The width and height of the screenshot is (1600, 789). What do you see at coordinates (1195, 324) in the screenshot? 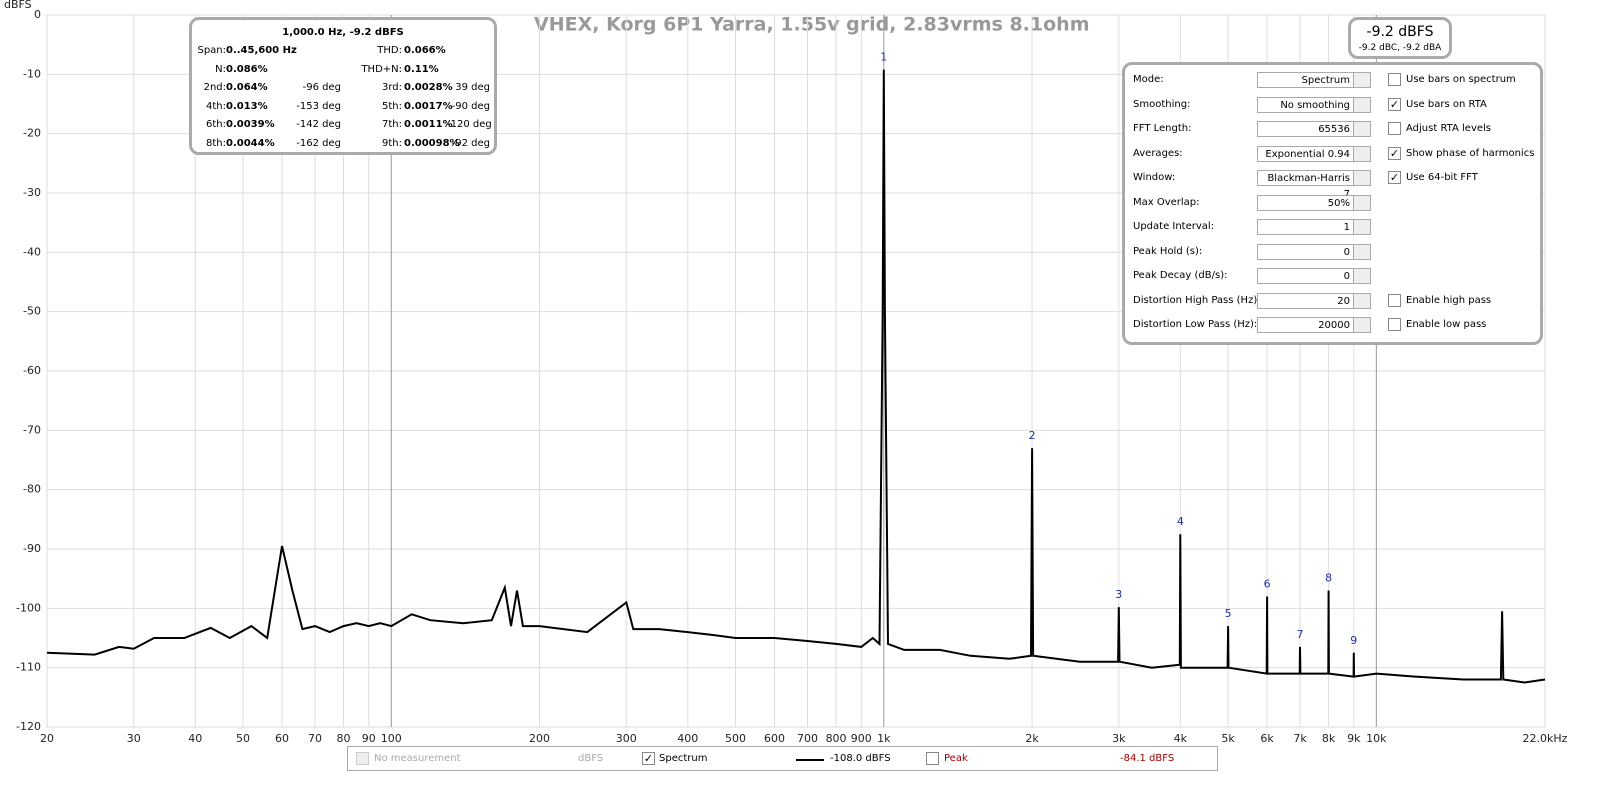
I see `control-label: Distortion Low Pass (Hz):` at bounding box center [1195, 324].